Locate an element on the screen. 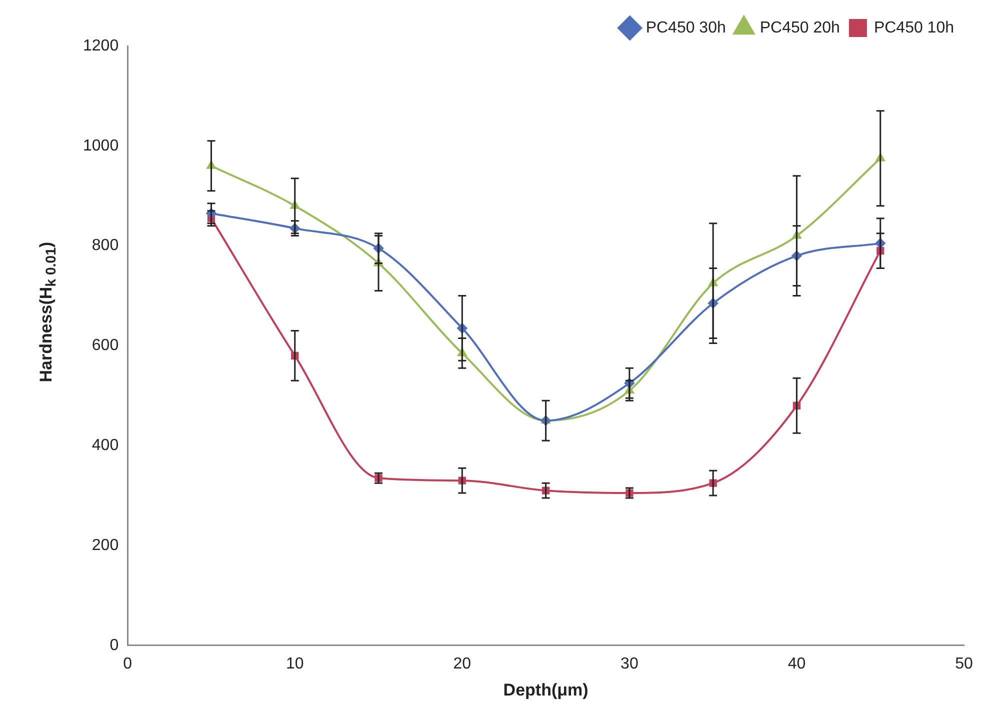  legend-label: PC450 10h is located at coordinates (914, 27).